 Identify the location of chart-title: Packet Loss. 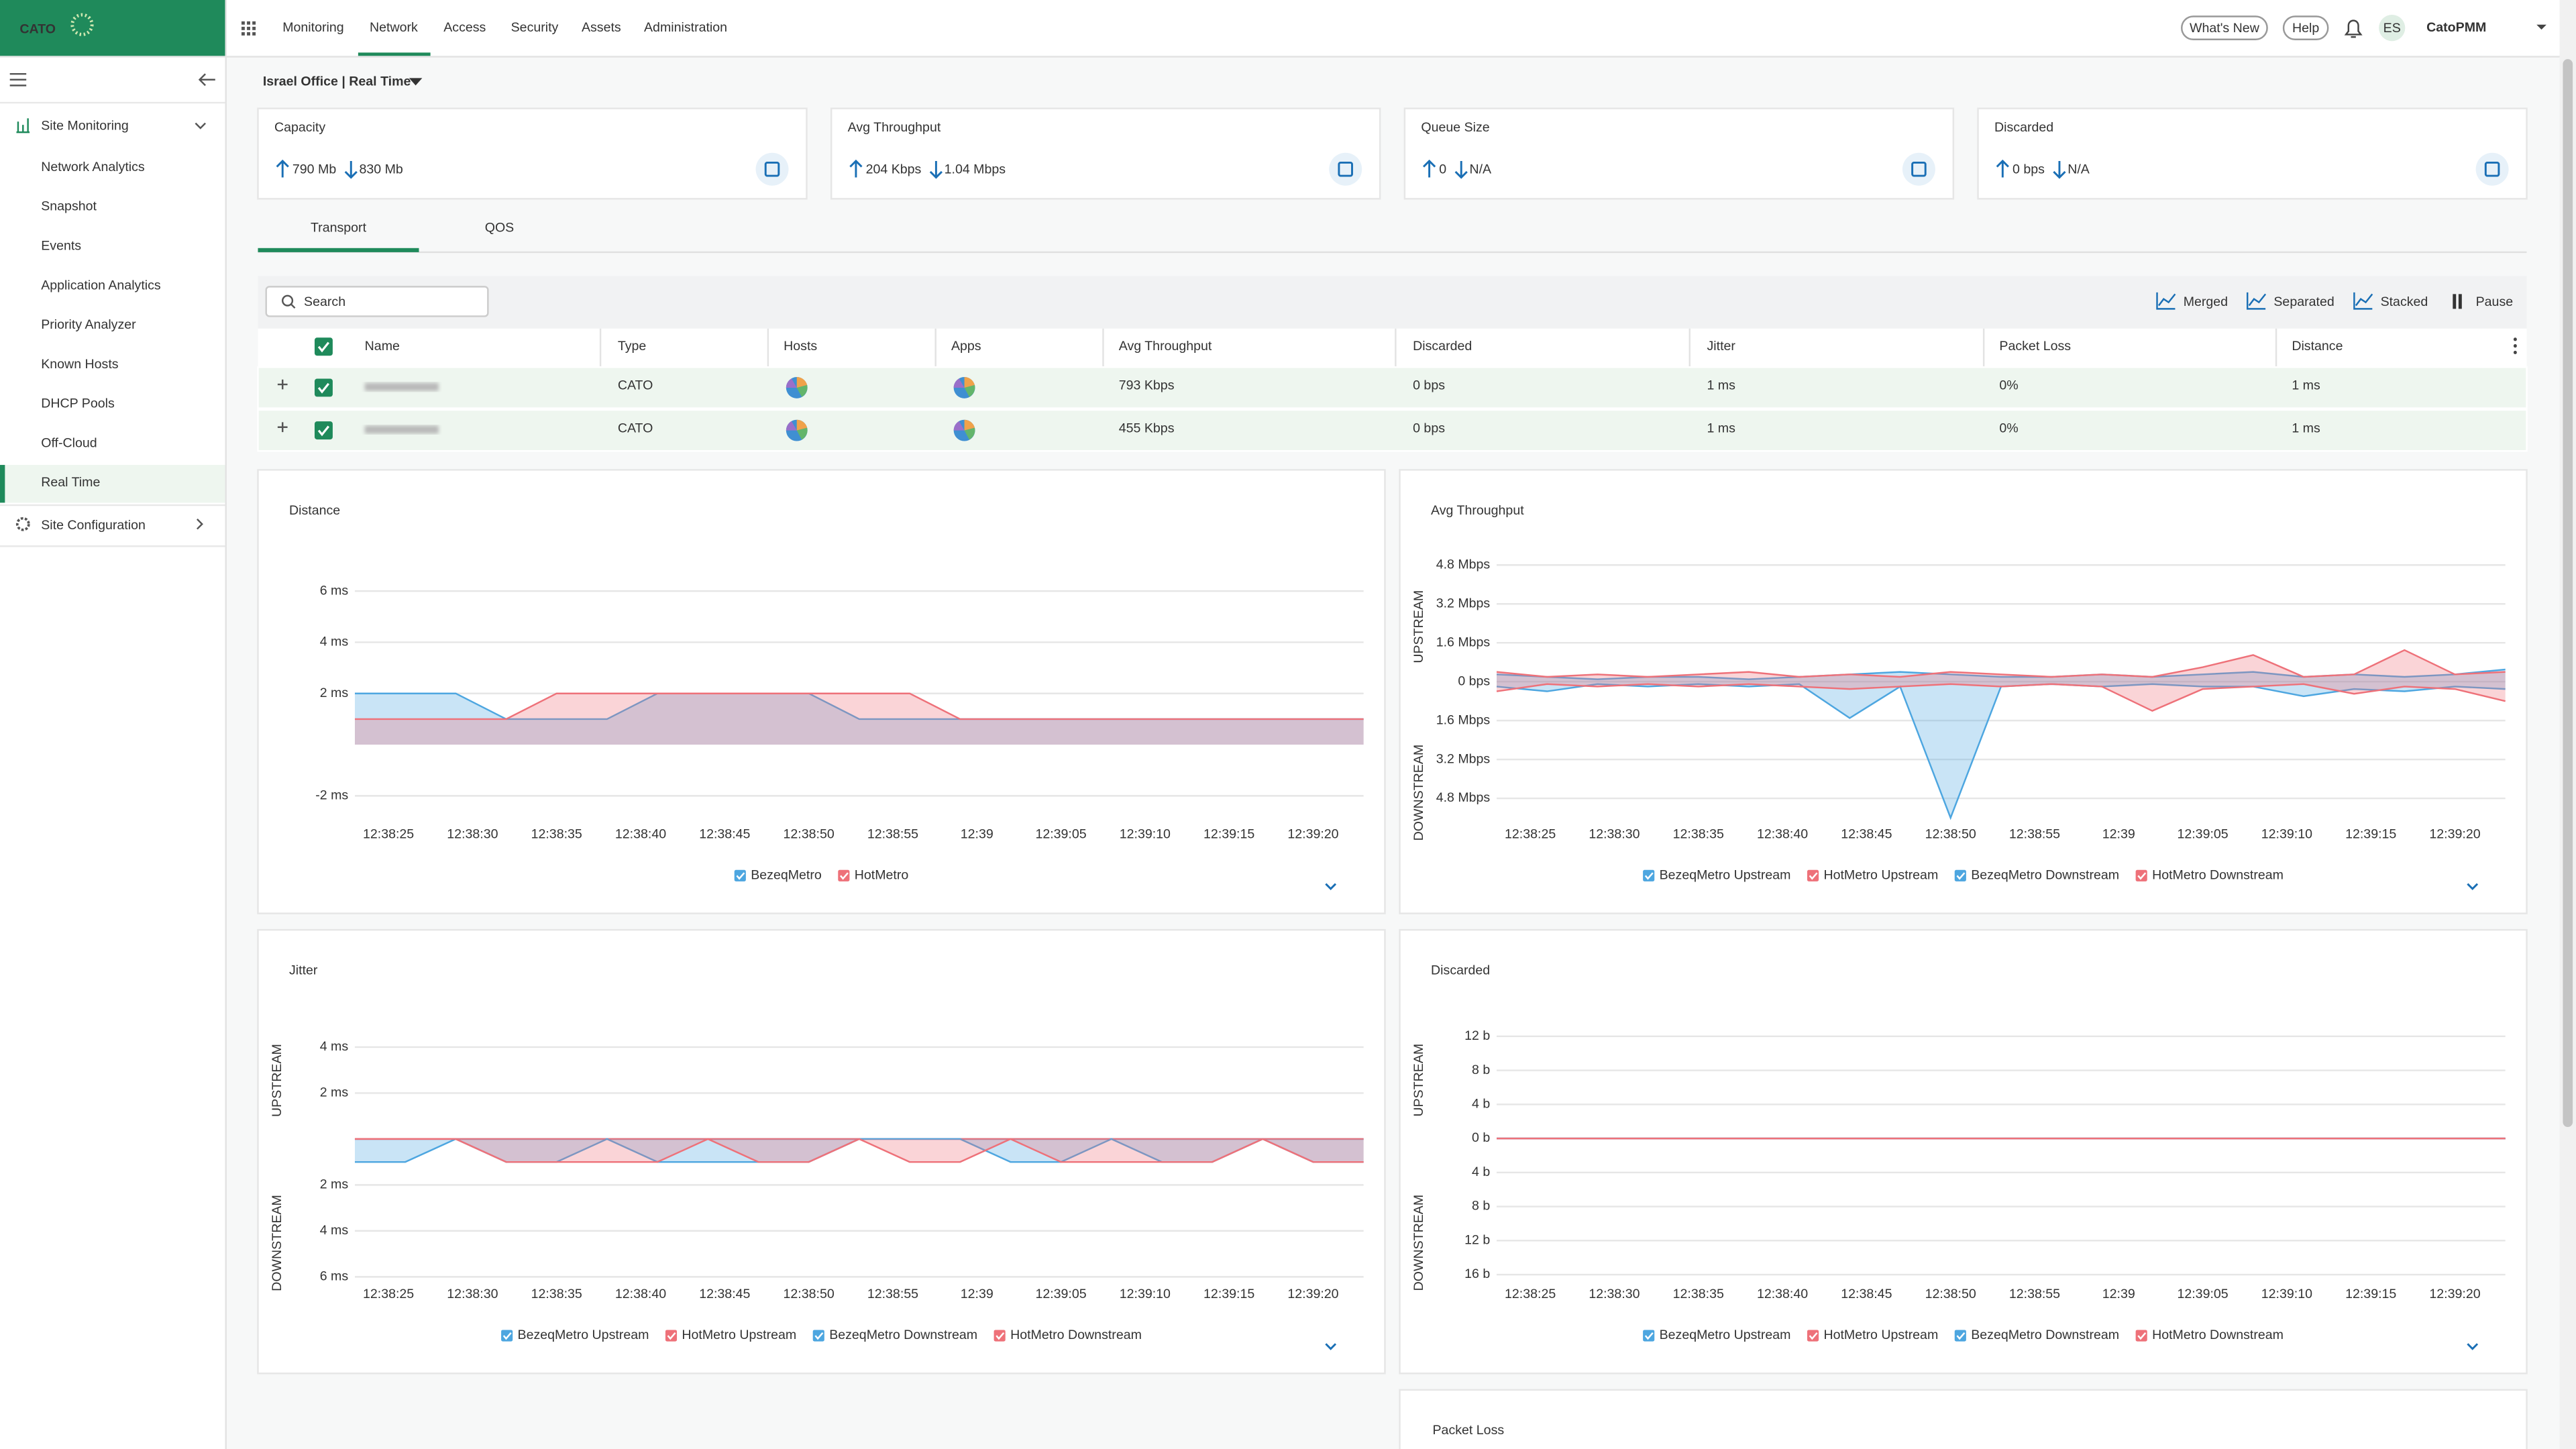
(1469, 1430).